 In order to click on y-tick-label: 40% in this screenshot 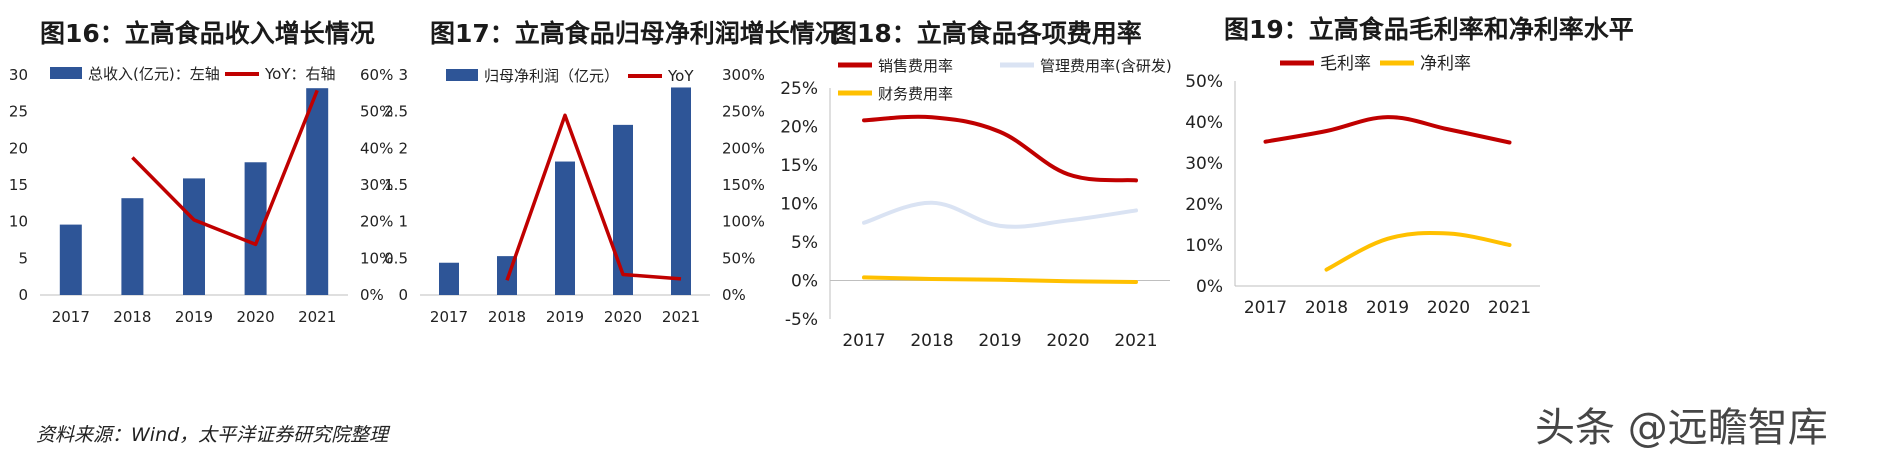, I will do `click(1204, 123)`.